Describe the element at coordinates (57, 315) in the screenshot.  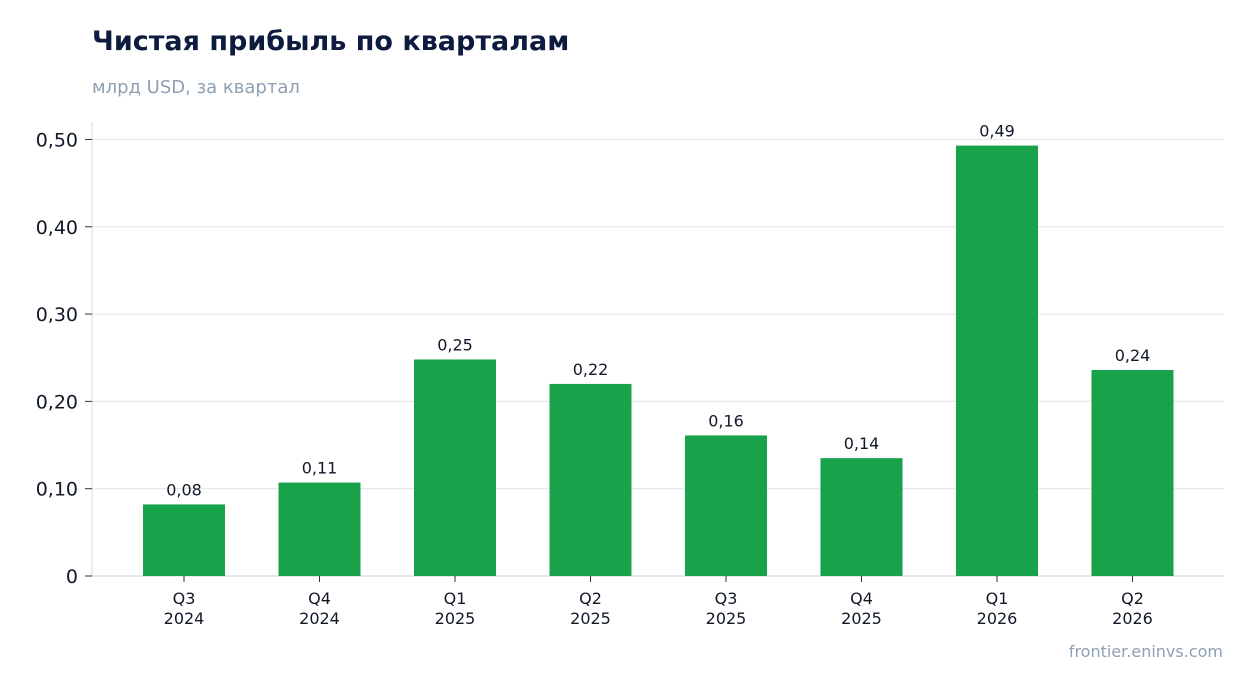
I see `y-tick-label: 0,30` at that location.